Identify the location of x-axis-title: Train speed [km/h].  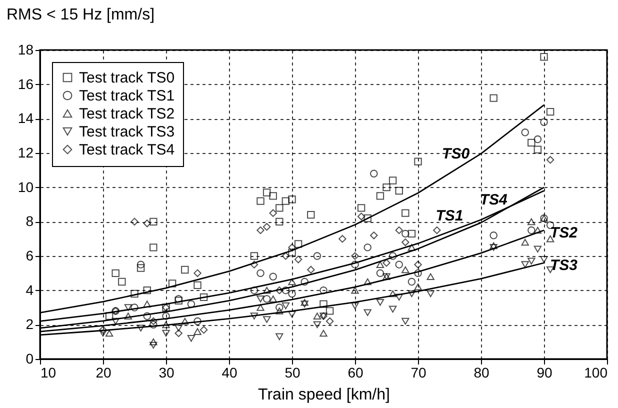
(324, 395).